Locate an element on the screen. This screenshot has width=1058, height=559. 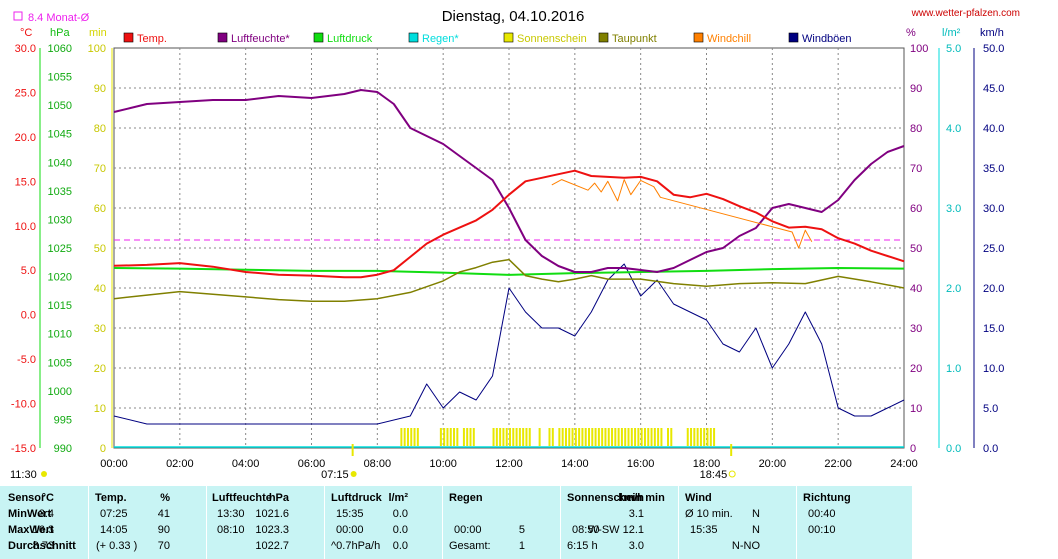
wind-axis-label: 5.0 is located at coordinates (990, 409).